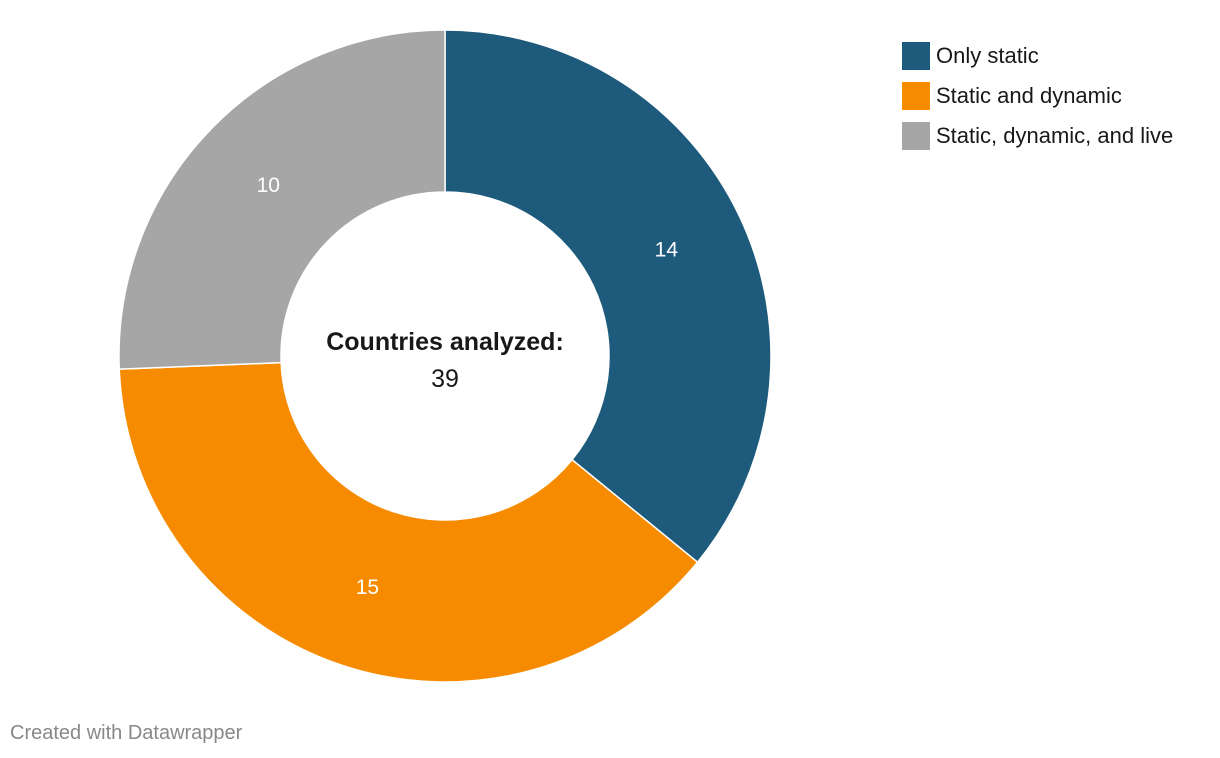 The height and width of the screenshot is (758, 1220). Describe the element at coordinates (282, 199) in the screenshot. I see `donut-slice-static-dynamic-and-live` at that location.